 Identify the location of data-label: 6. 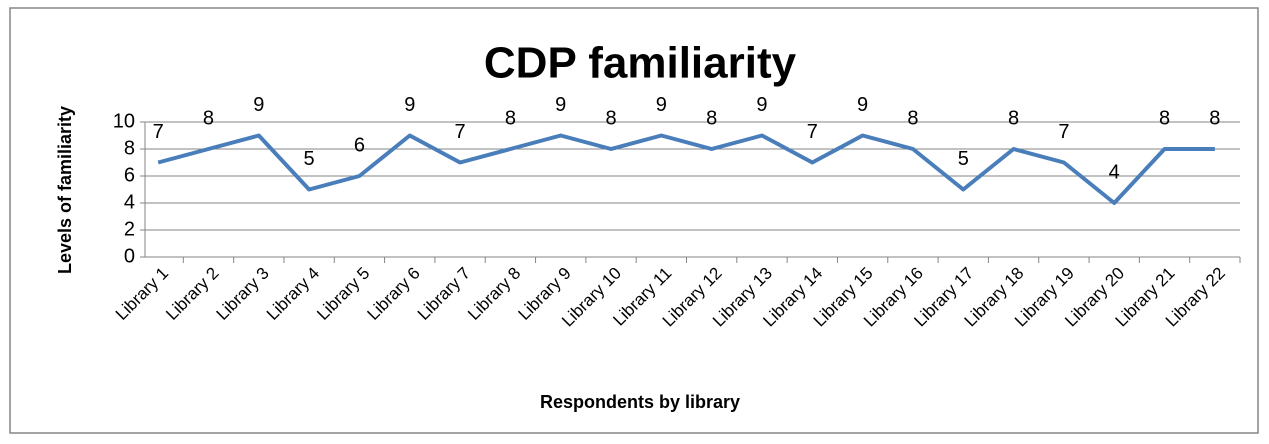
(359, 145).